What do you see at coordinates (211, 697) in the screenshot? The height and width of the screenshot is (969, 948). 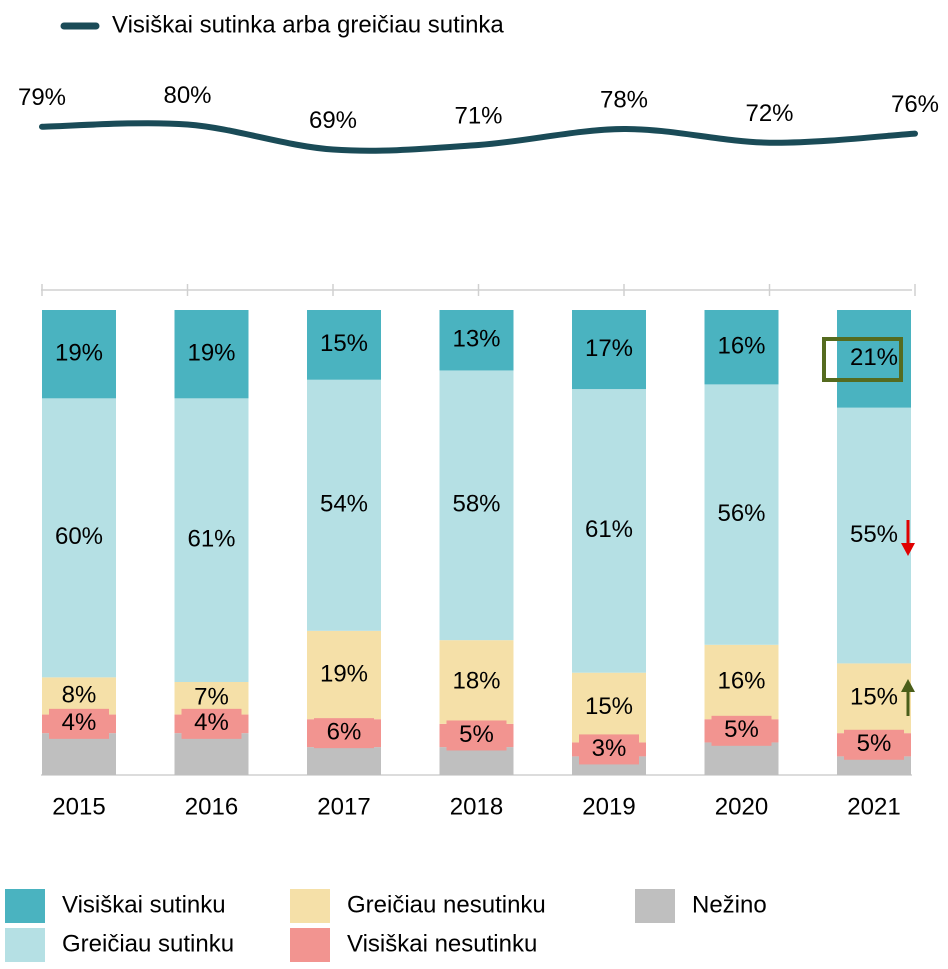 I see `data-label: 7%` at bounding box center [211, 697].